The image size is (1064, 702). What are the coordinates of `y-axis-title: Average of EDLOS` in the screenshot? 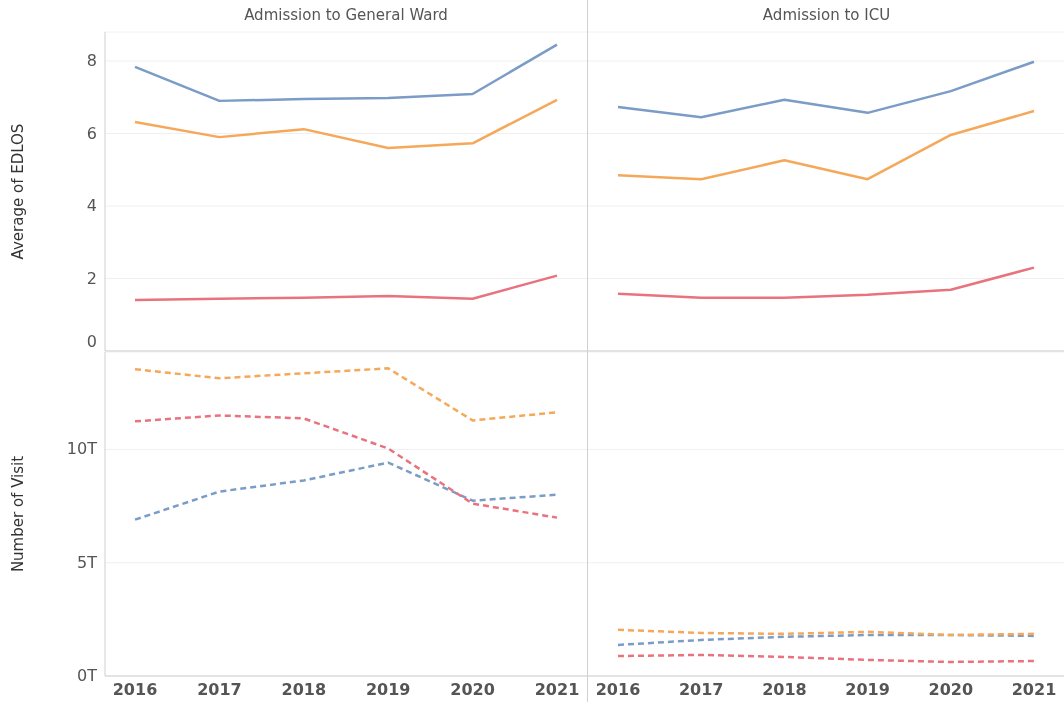 It's located at (18, 191).